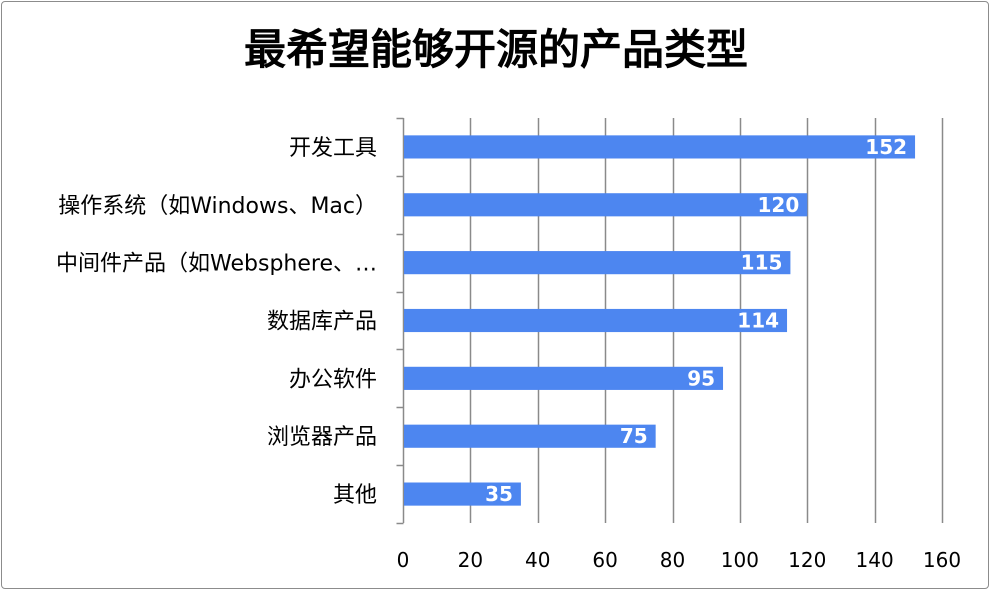 The image size is (992, 592). I want to click on category-label-0: 开发工具, so click(333, 148).